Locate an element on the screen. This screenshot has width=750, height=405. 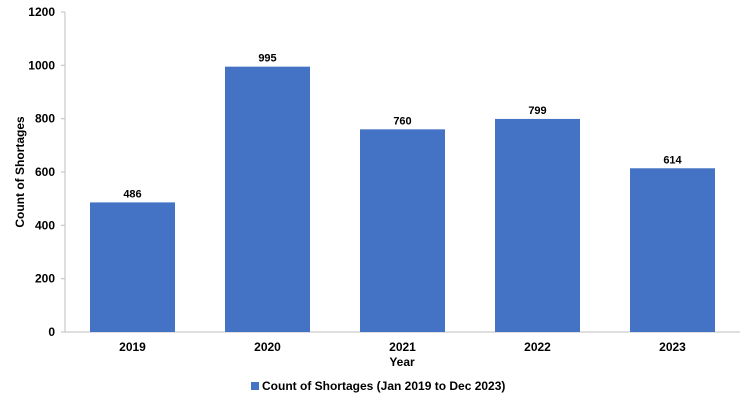
y-tick-label: 1200 is located at coordinates (41, 12).